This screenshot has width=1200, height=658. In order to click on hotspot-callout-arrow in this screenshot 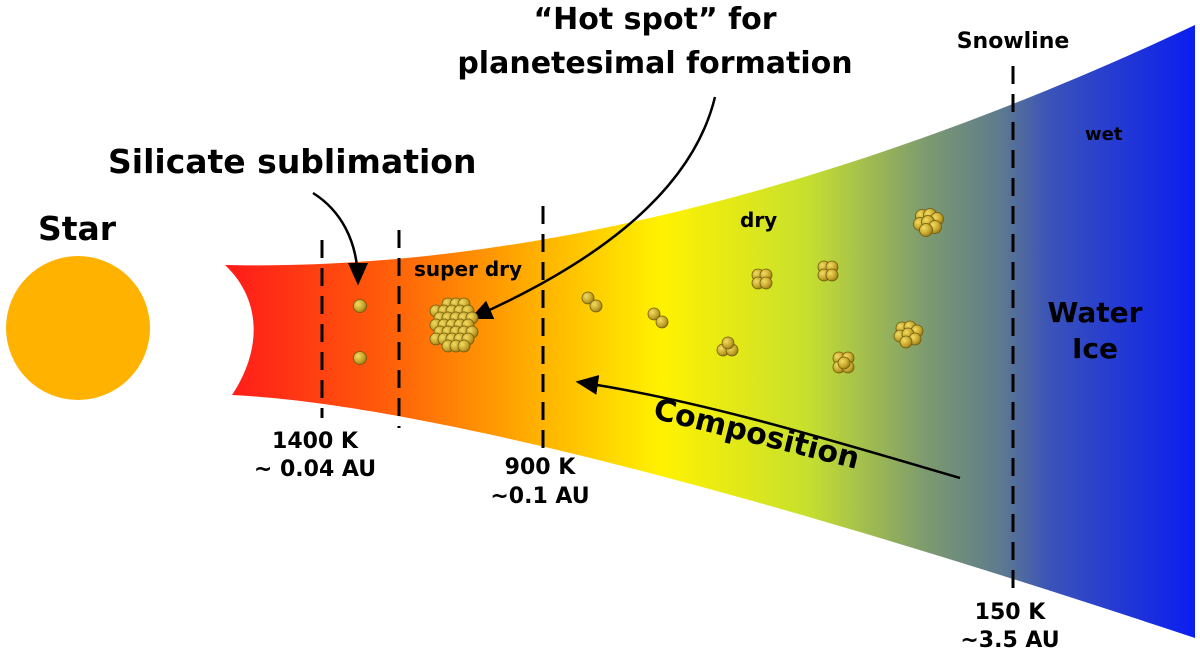, I will do `click(593, 208)`.